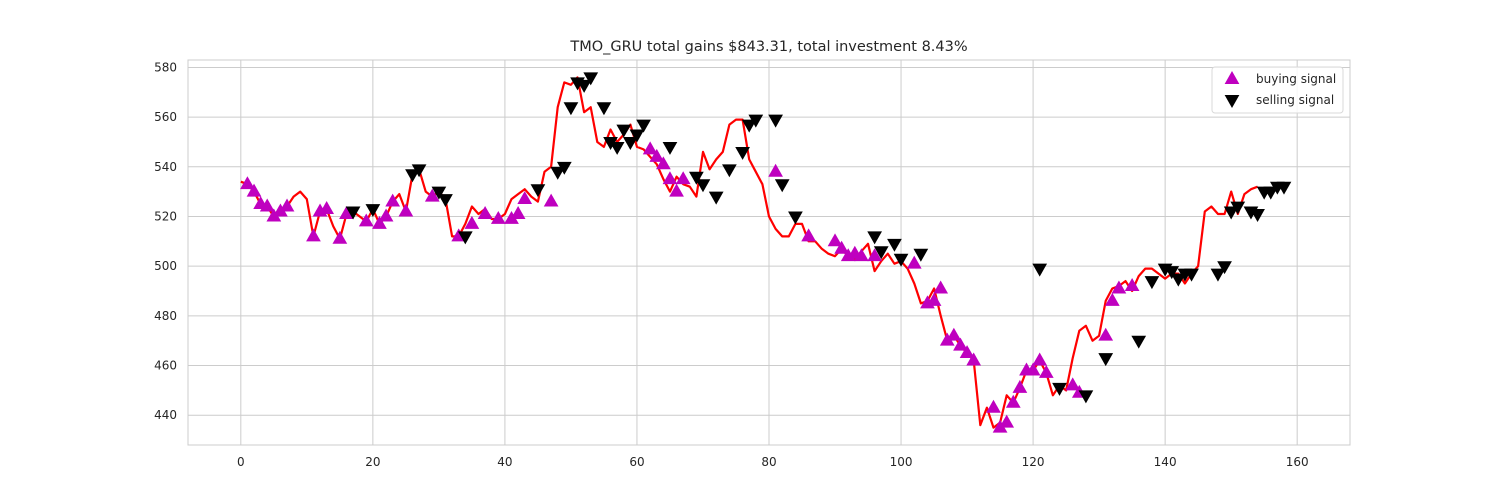  What do you see at coordinates (768, 462) in the screenshot?
I see `x-tick-label: 80` at bounding box center [768, 462].